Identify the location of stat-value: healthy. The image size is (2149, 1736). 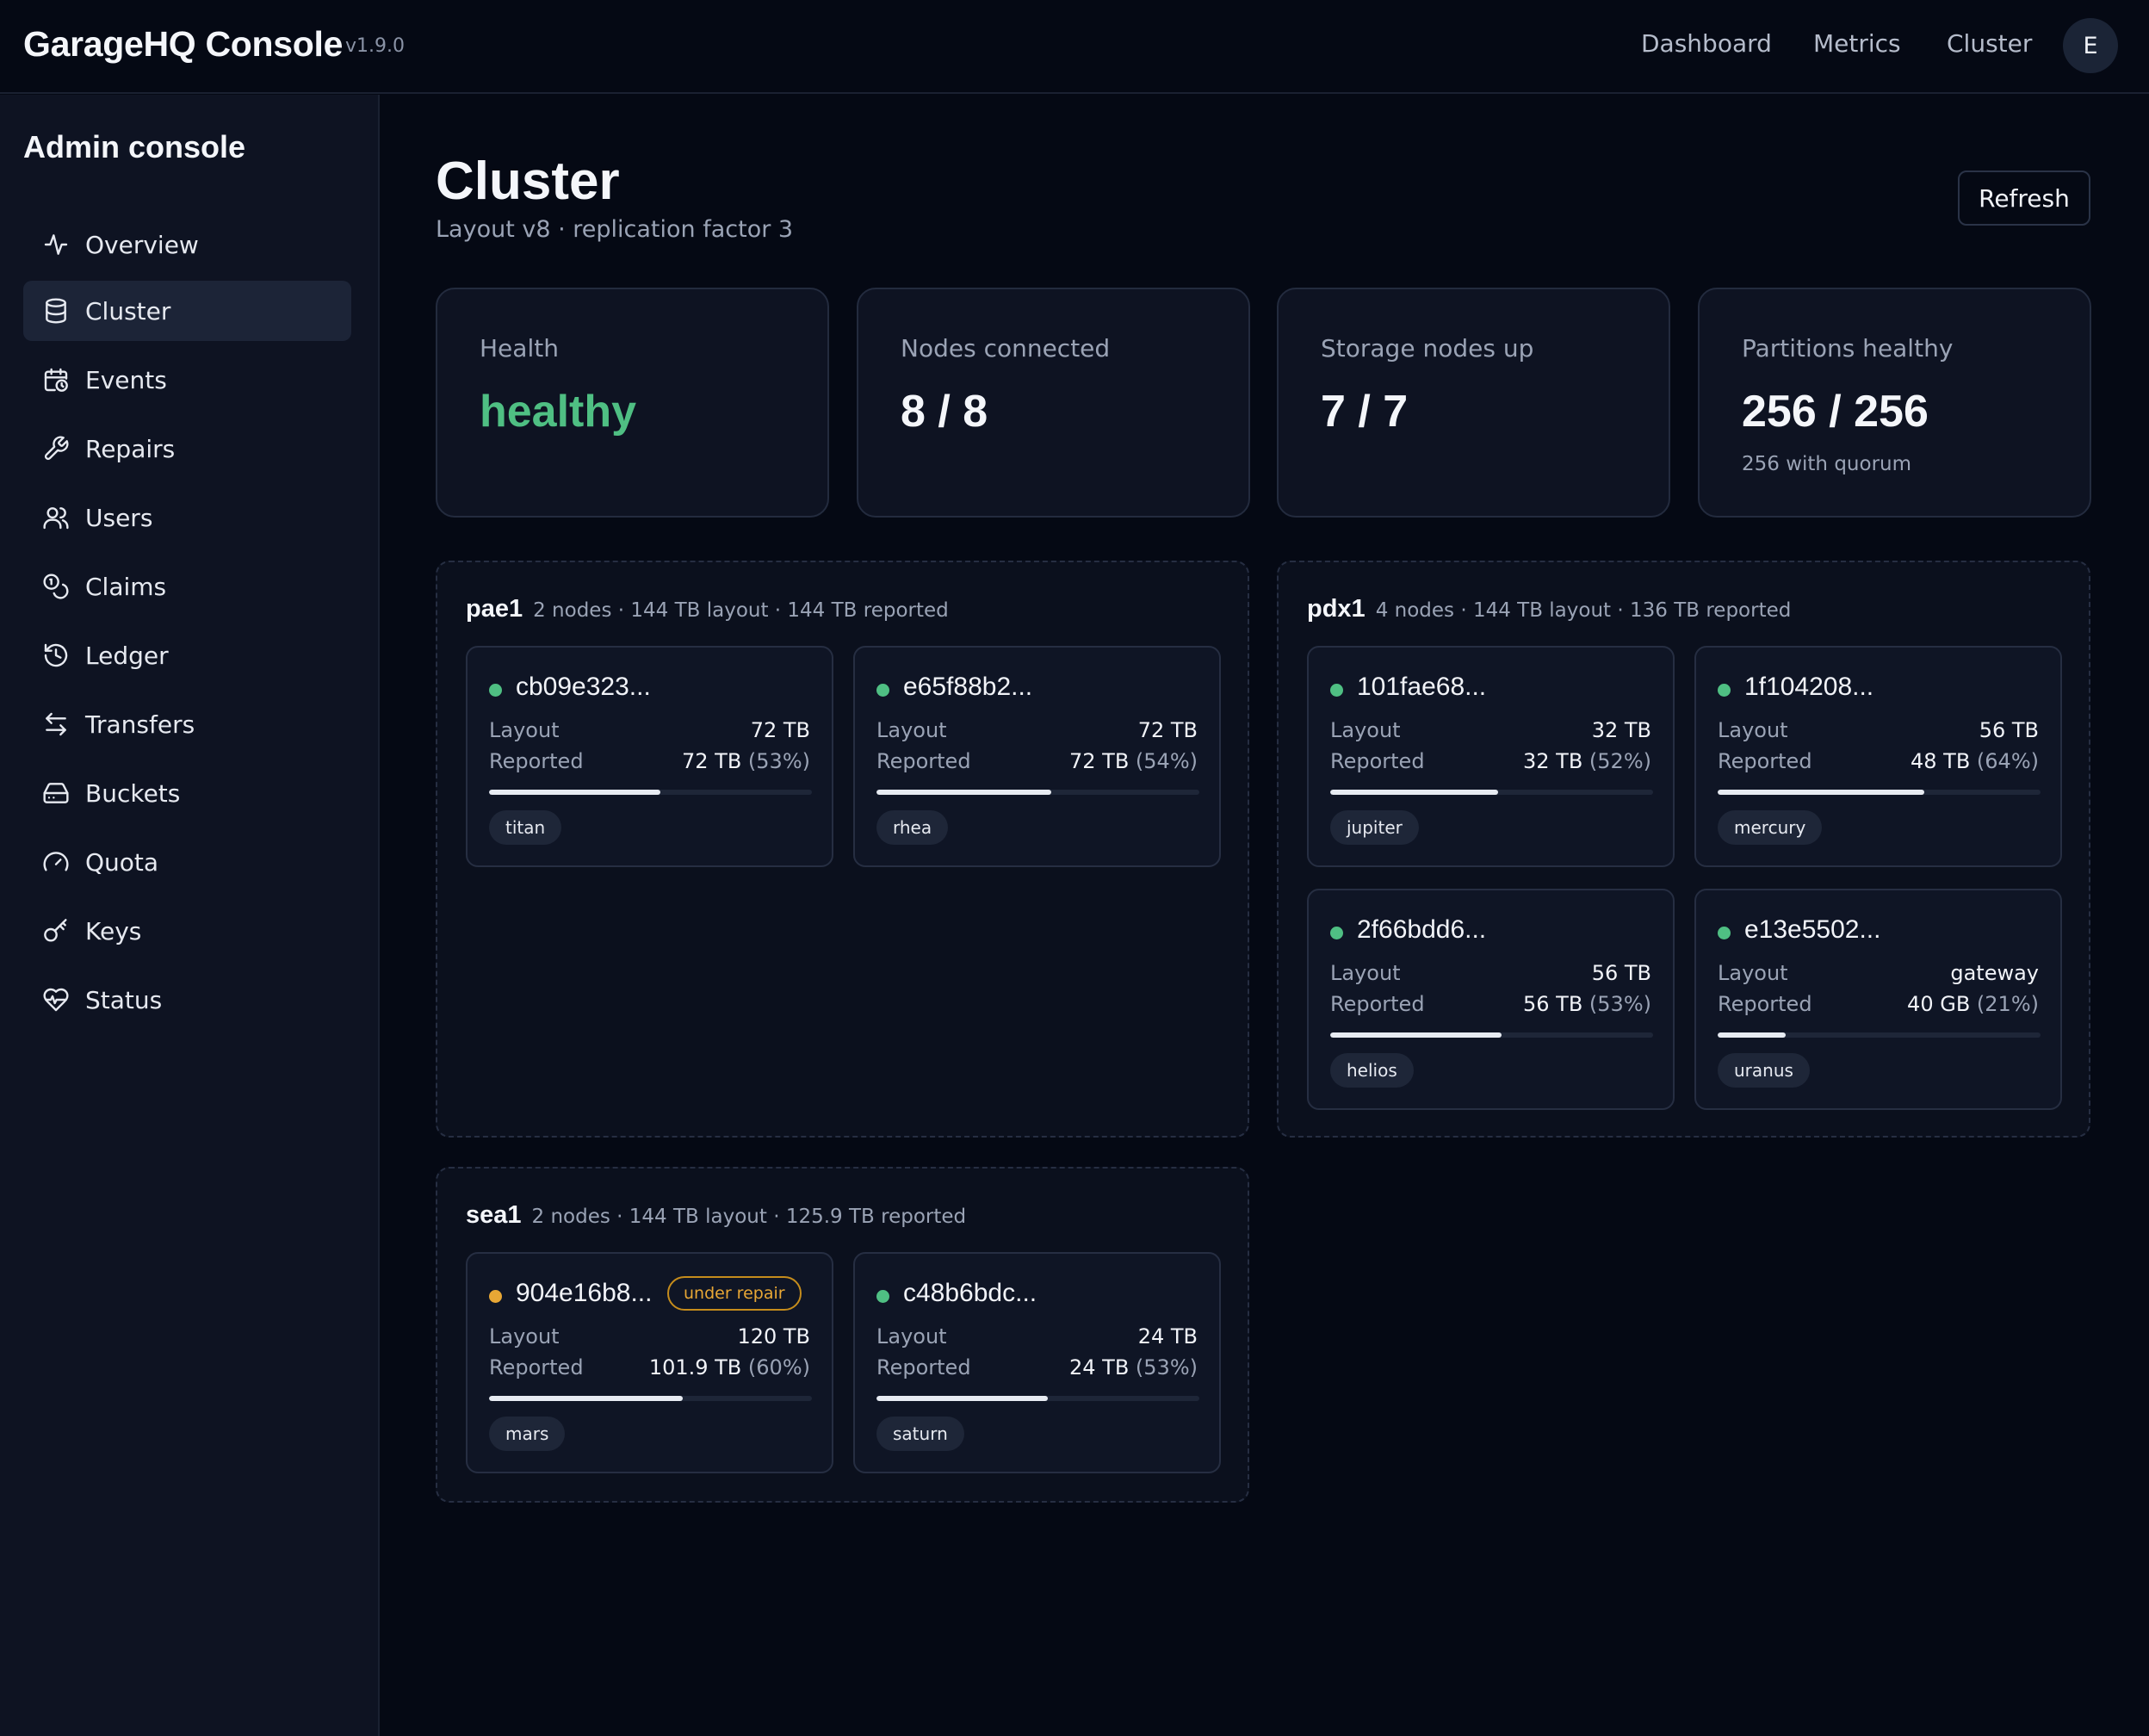
(558, 412).